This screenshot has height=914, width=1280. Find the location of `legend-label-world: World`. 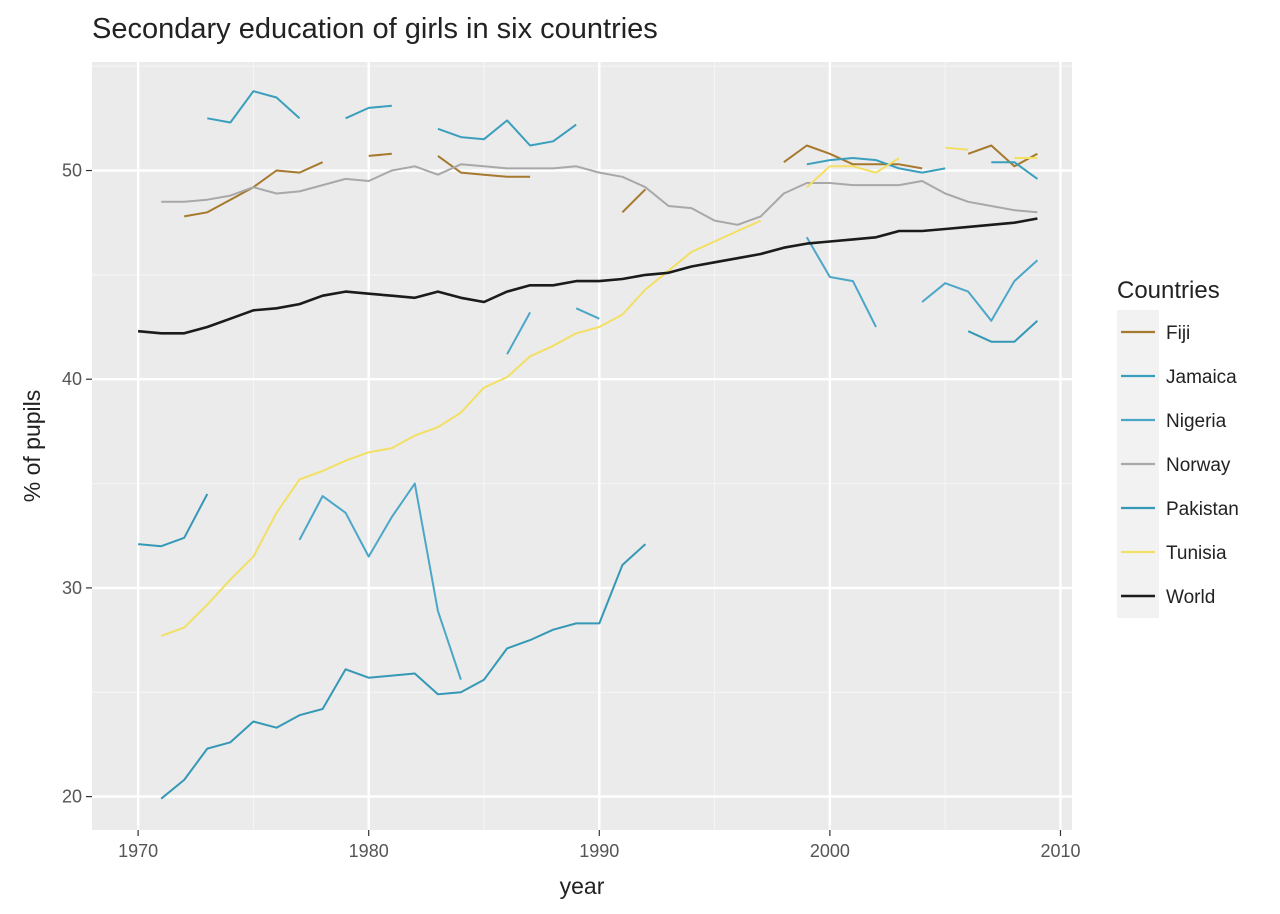

legend-label-world: World is located at coordinates (1190, 597).